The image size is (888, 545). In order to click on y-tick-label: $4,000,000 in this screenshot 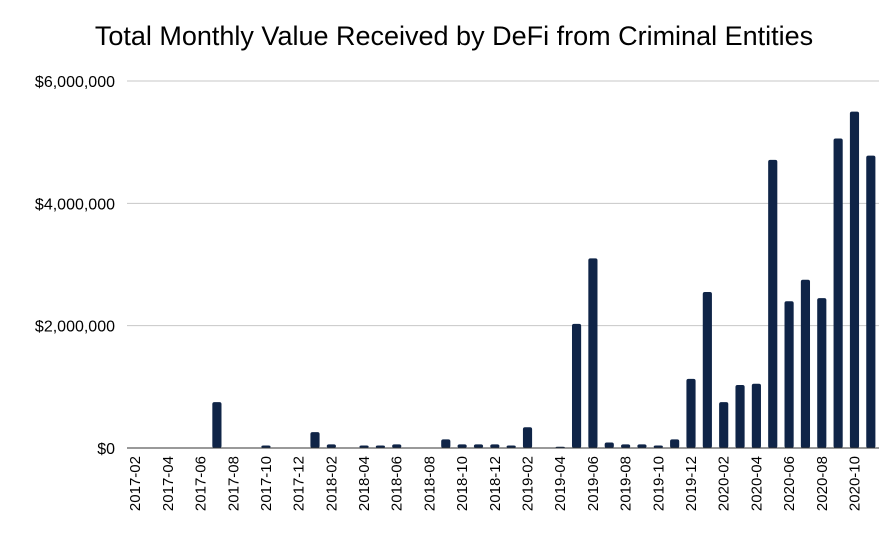, I will do `click(75, 204)`.